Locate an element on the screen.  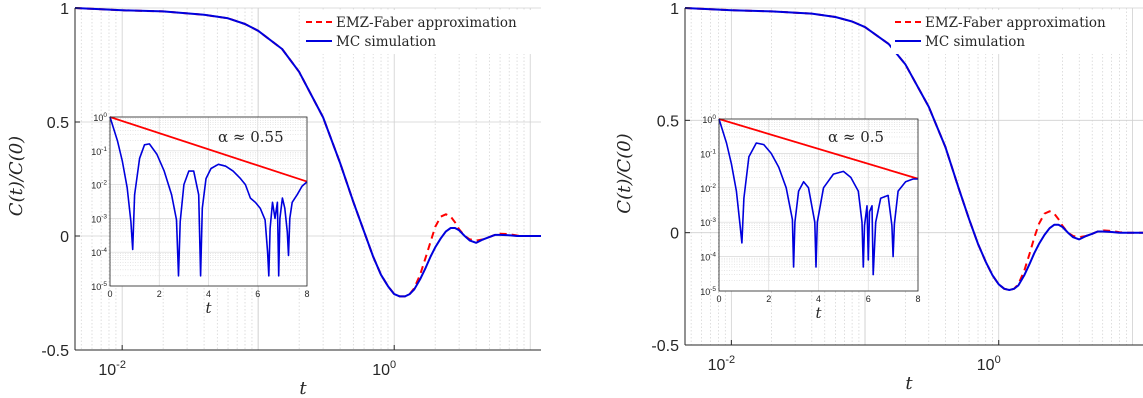
inset-minor-grid is located at coordinates (818, 200).